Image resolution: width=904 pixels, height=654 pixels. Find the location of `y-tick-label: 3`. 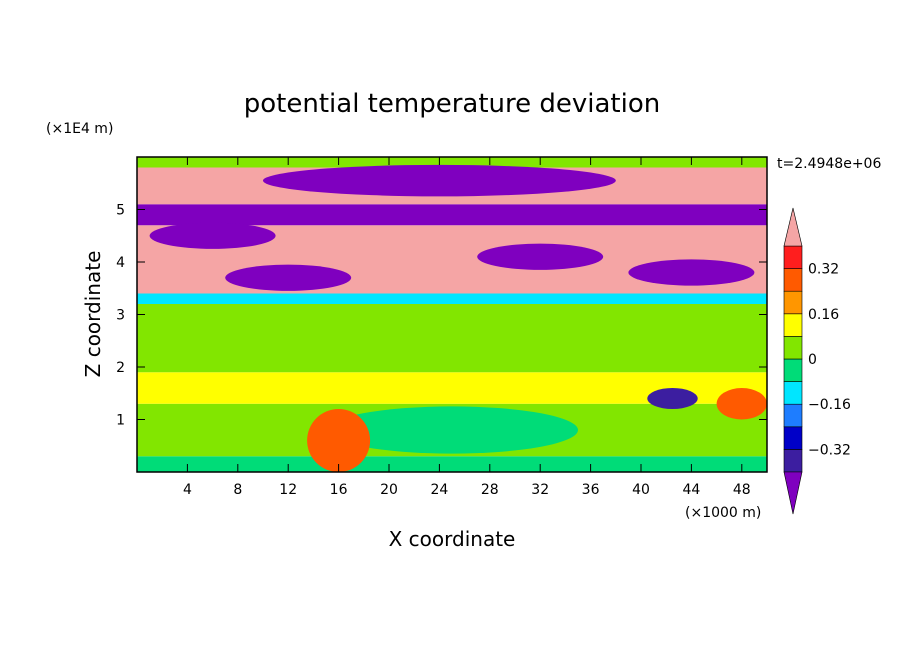

y-tick-label: 3 is located at coordinates (120, 316).